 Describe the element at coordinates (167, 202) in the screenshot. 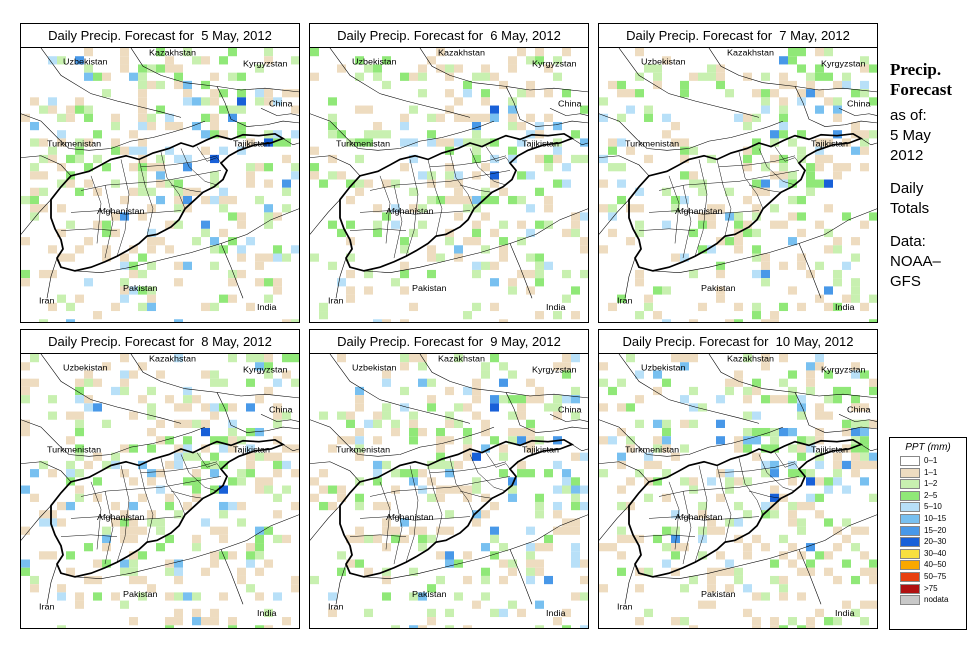

I see `afghanistan-outline` at that location.